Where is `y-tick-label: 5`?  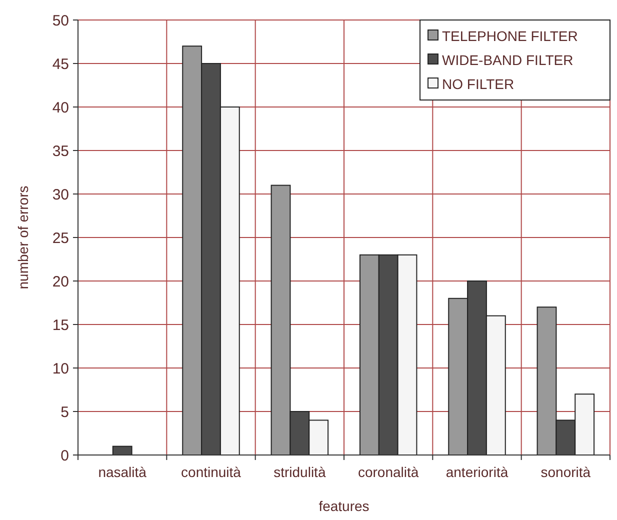 y-tick-label: 5 is located at coordinates (64, 412).